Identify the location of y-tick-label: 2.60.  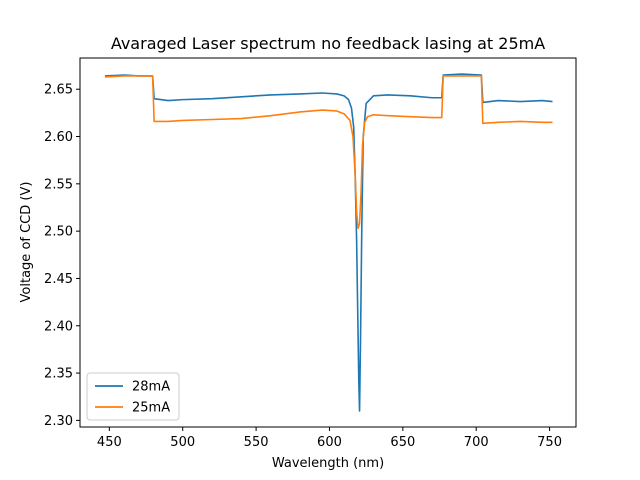
(58, 137).